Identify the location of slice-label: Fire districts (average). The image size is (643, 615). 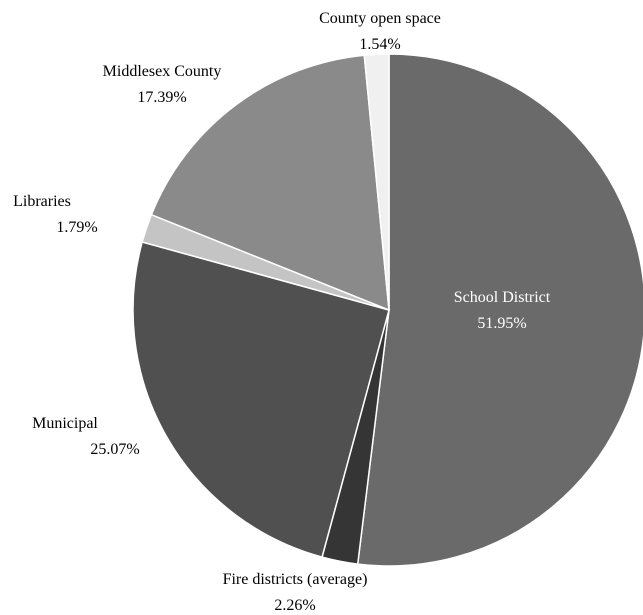
(295, 579).